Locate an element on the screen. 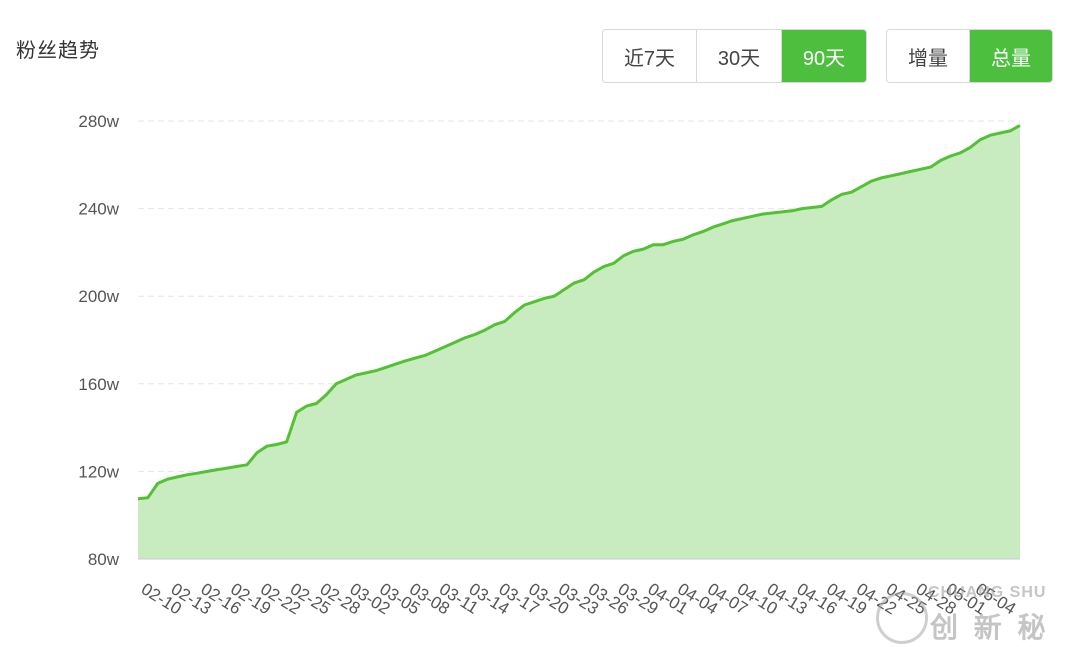 This screenshot has width=1080, height=647. range-30-days-button: 30天 is located at coordinates (739, 56).